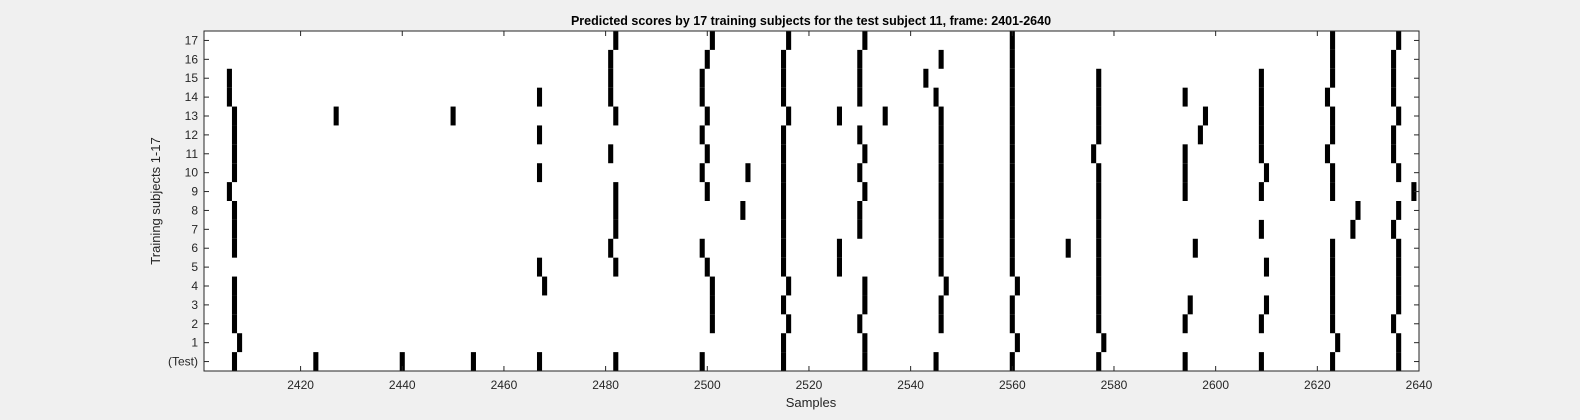 The image size is (1580, 420). Describe the element at coordinates (1012, 385) in the screenshot. I see `x-tick-label: 2560` at that location.